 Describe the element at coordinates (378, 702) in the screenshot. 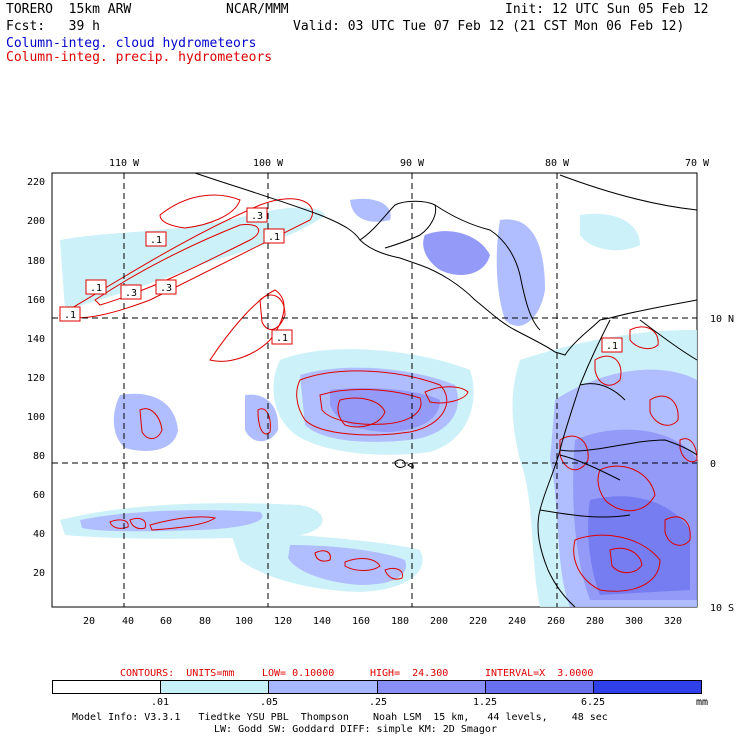

I see `legend-label: .25` at that location.